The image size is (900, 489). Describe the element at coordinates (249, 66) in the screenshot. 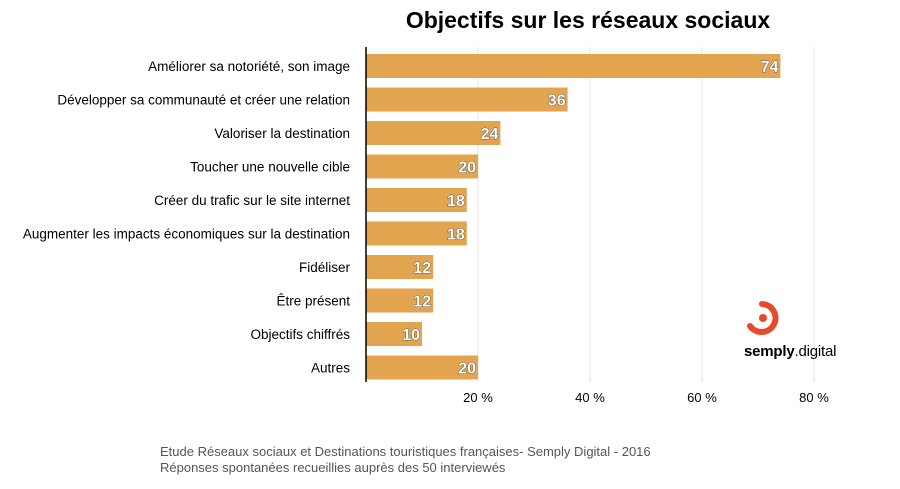

I see `category-label: Améliorer sa notoriété, son image` at that location.